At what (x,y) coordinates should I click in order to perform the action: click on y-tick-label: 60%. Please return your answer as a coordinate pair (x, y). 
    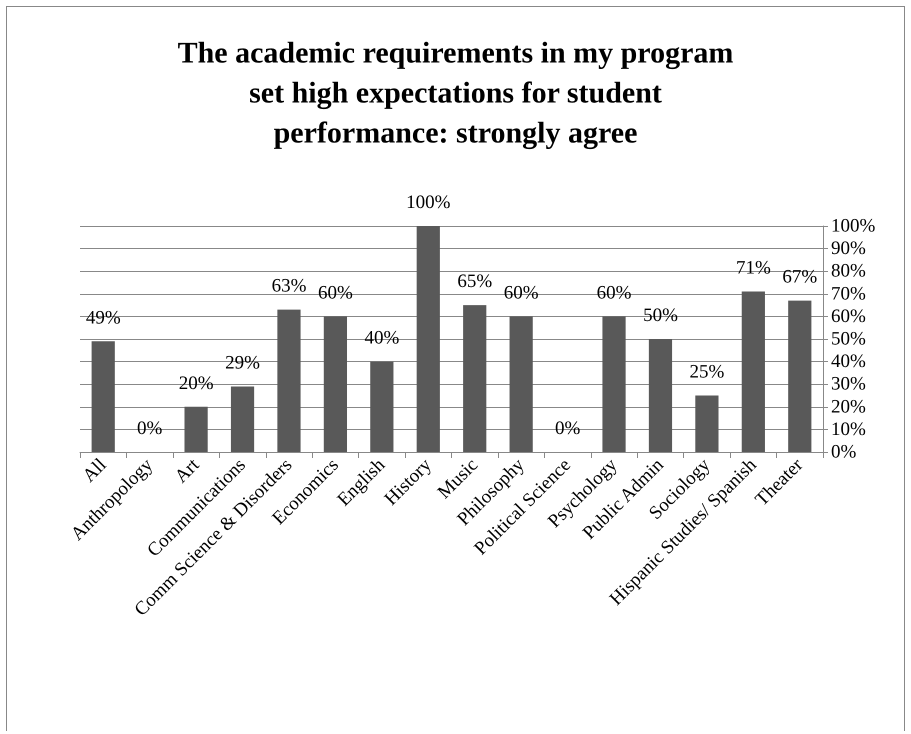
    Looking at the image, I should click on (848, 316).